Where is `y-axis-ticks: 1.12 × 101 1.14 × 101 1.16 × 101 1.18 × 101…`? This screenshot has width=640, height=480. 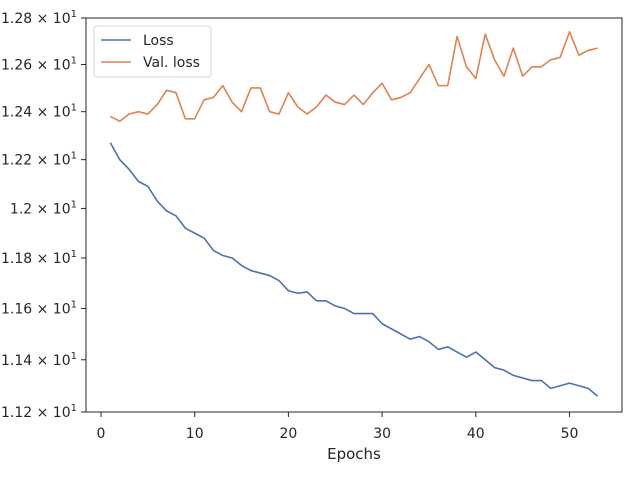
y-axis-ticks: 1.12 × 101 1.14 × 101 1.16 × 101 1.18 × 101… is located at coordinates (43, 215).